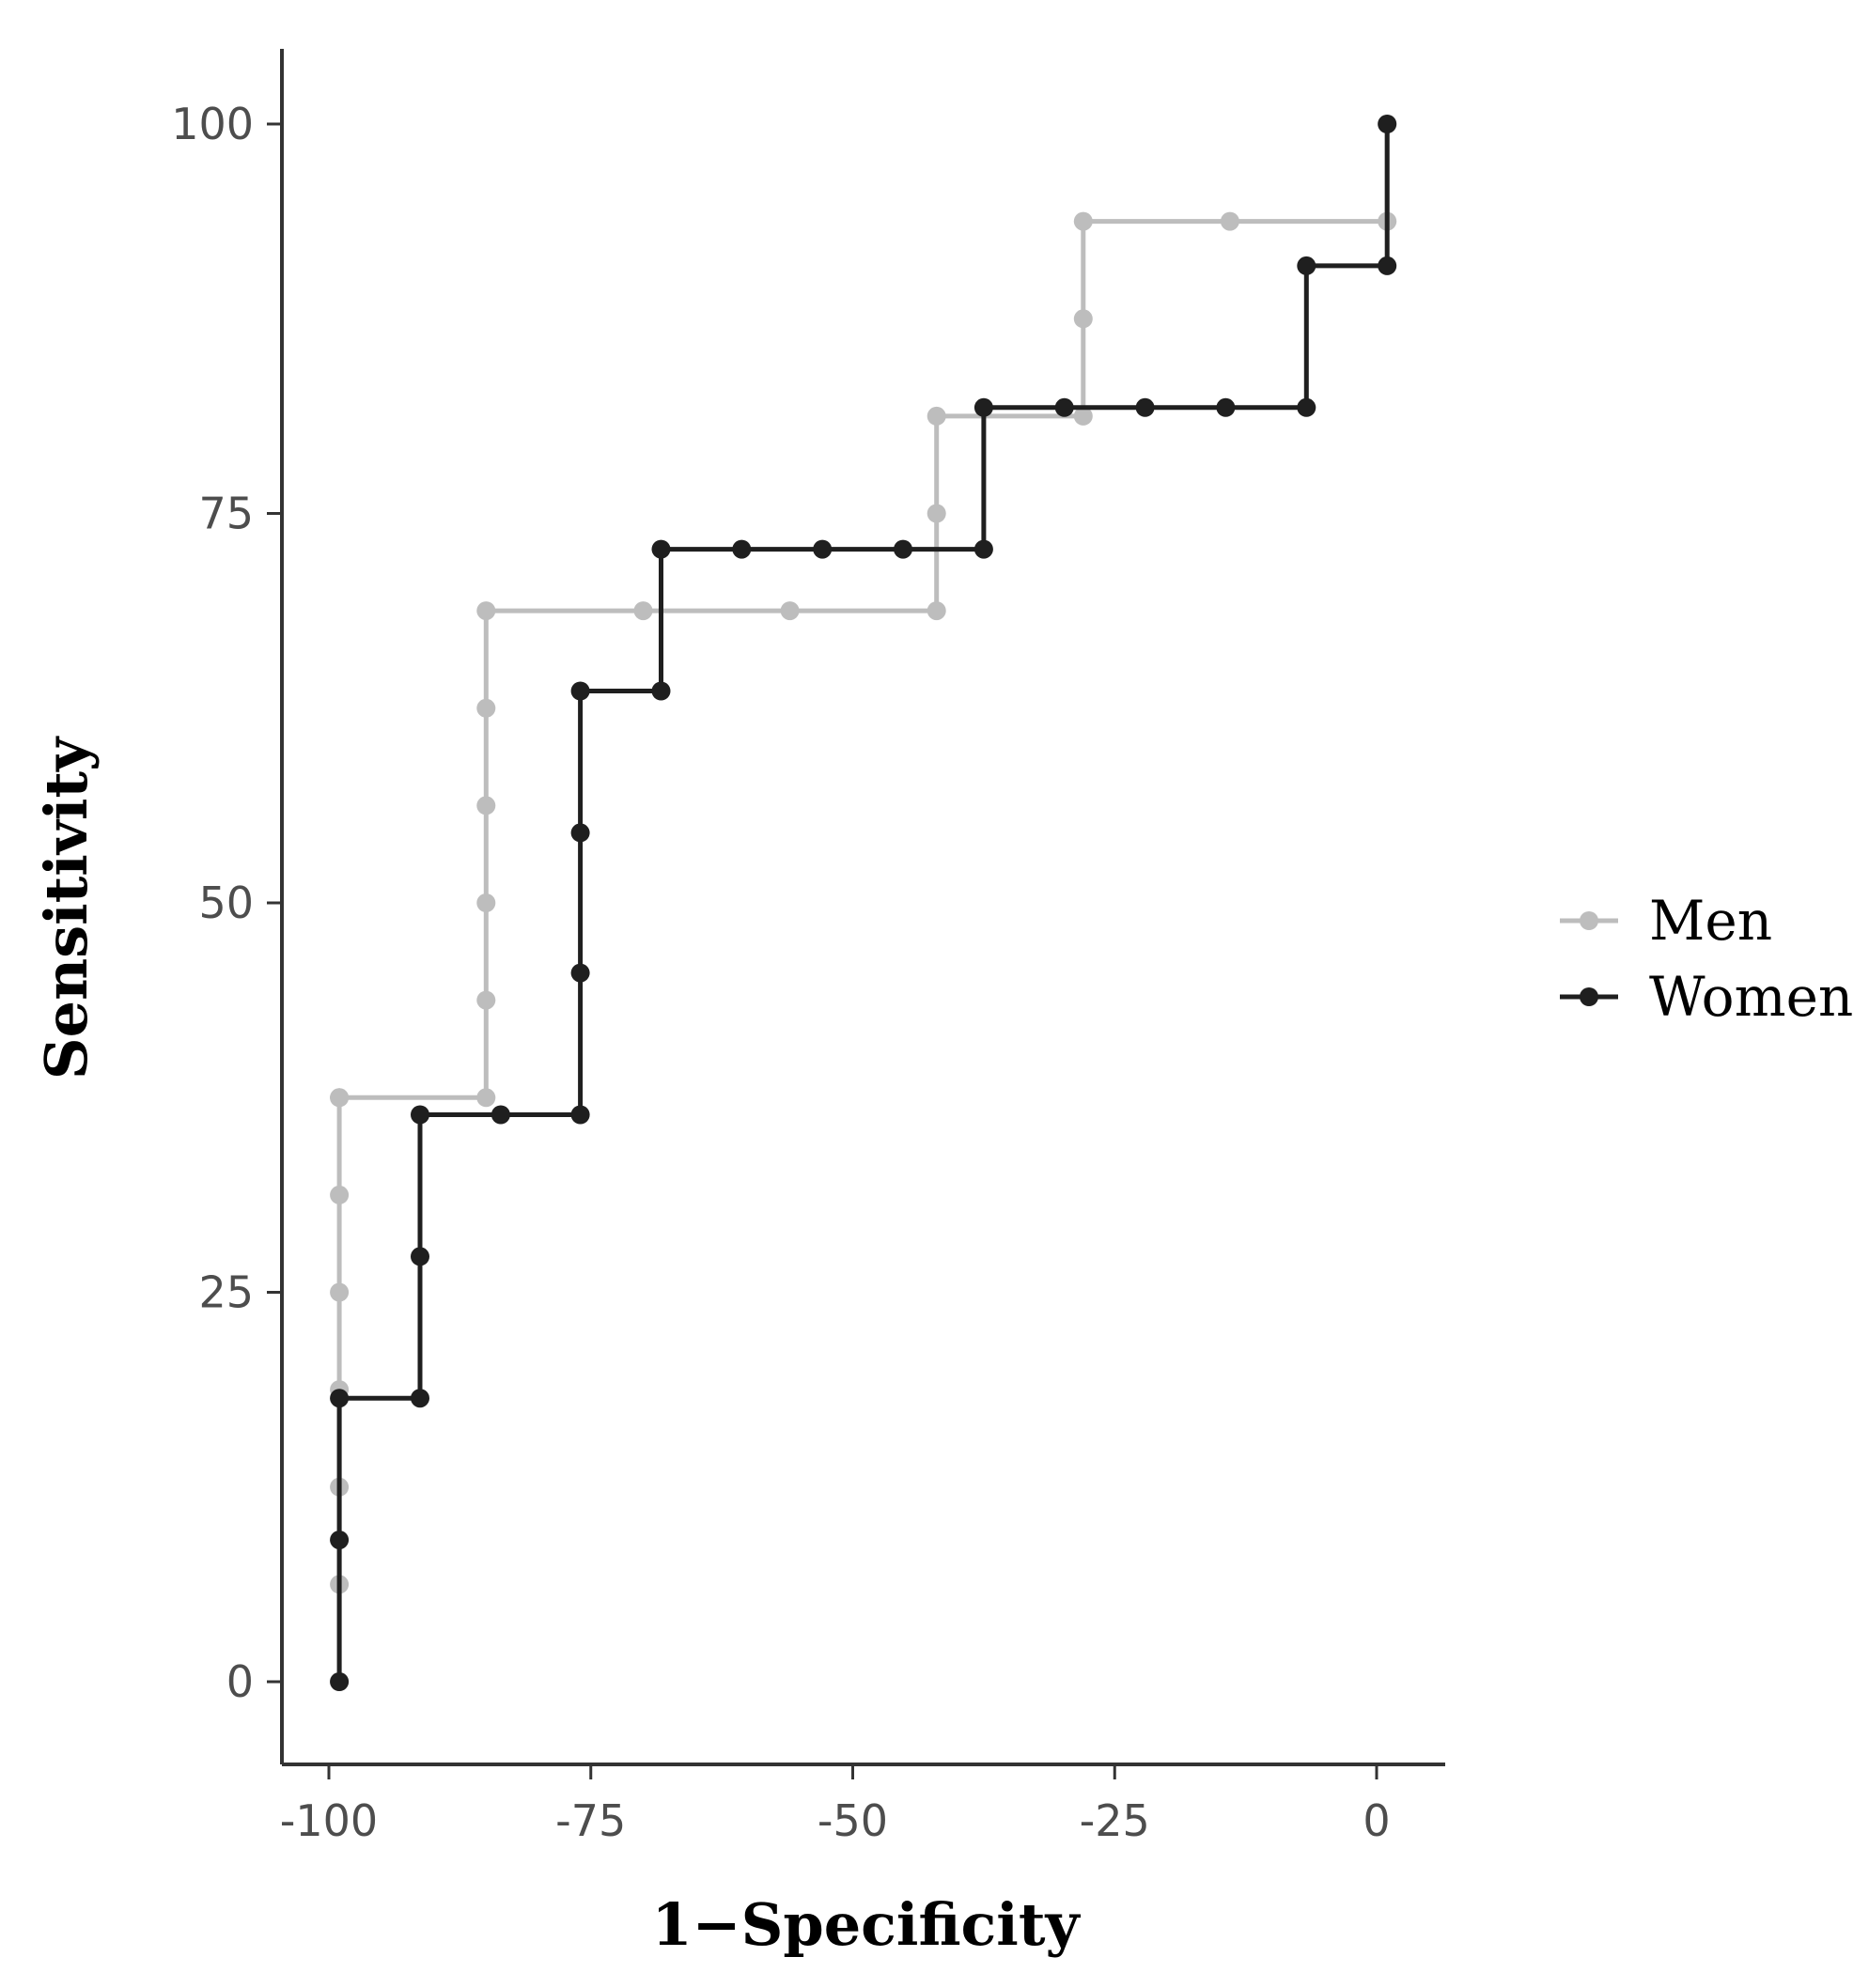 The image size is (1869, 1988). What do you see at coordinates (853, 1820) in the screenshot?
I see `x-tick-label: -50` at bounding box center [853, 1820].